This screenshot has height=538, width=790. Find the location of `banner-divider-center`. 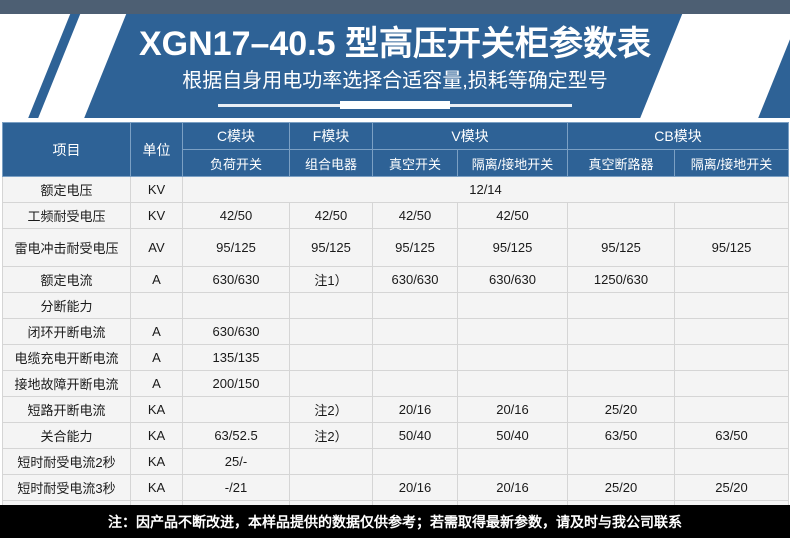

banner-divider-center is located at coordinates (395, 105).